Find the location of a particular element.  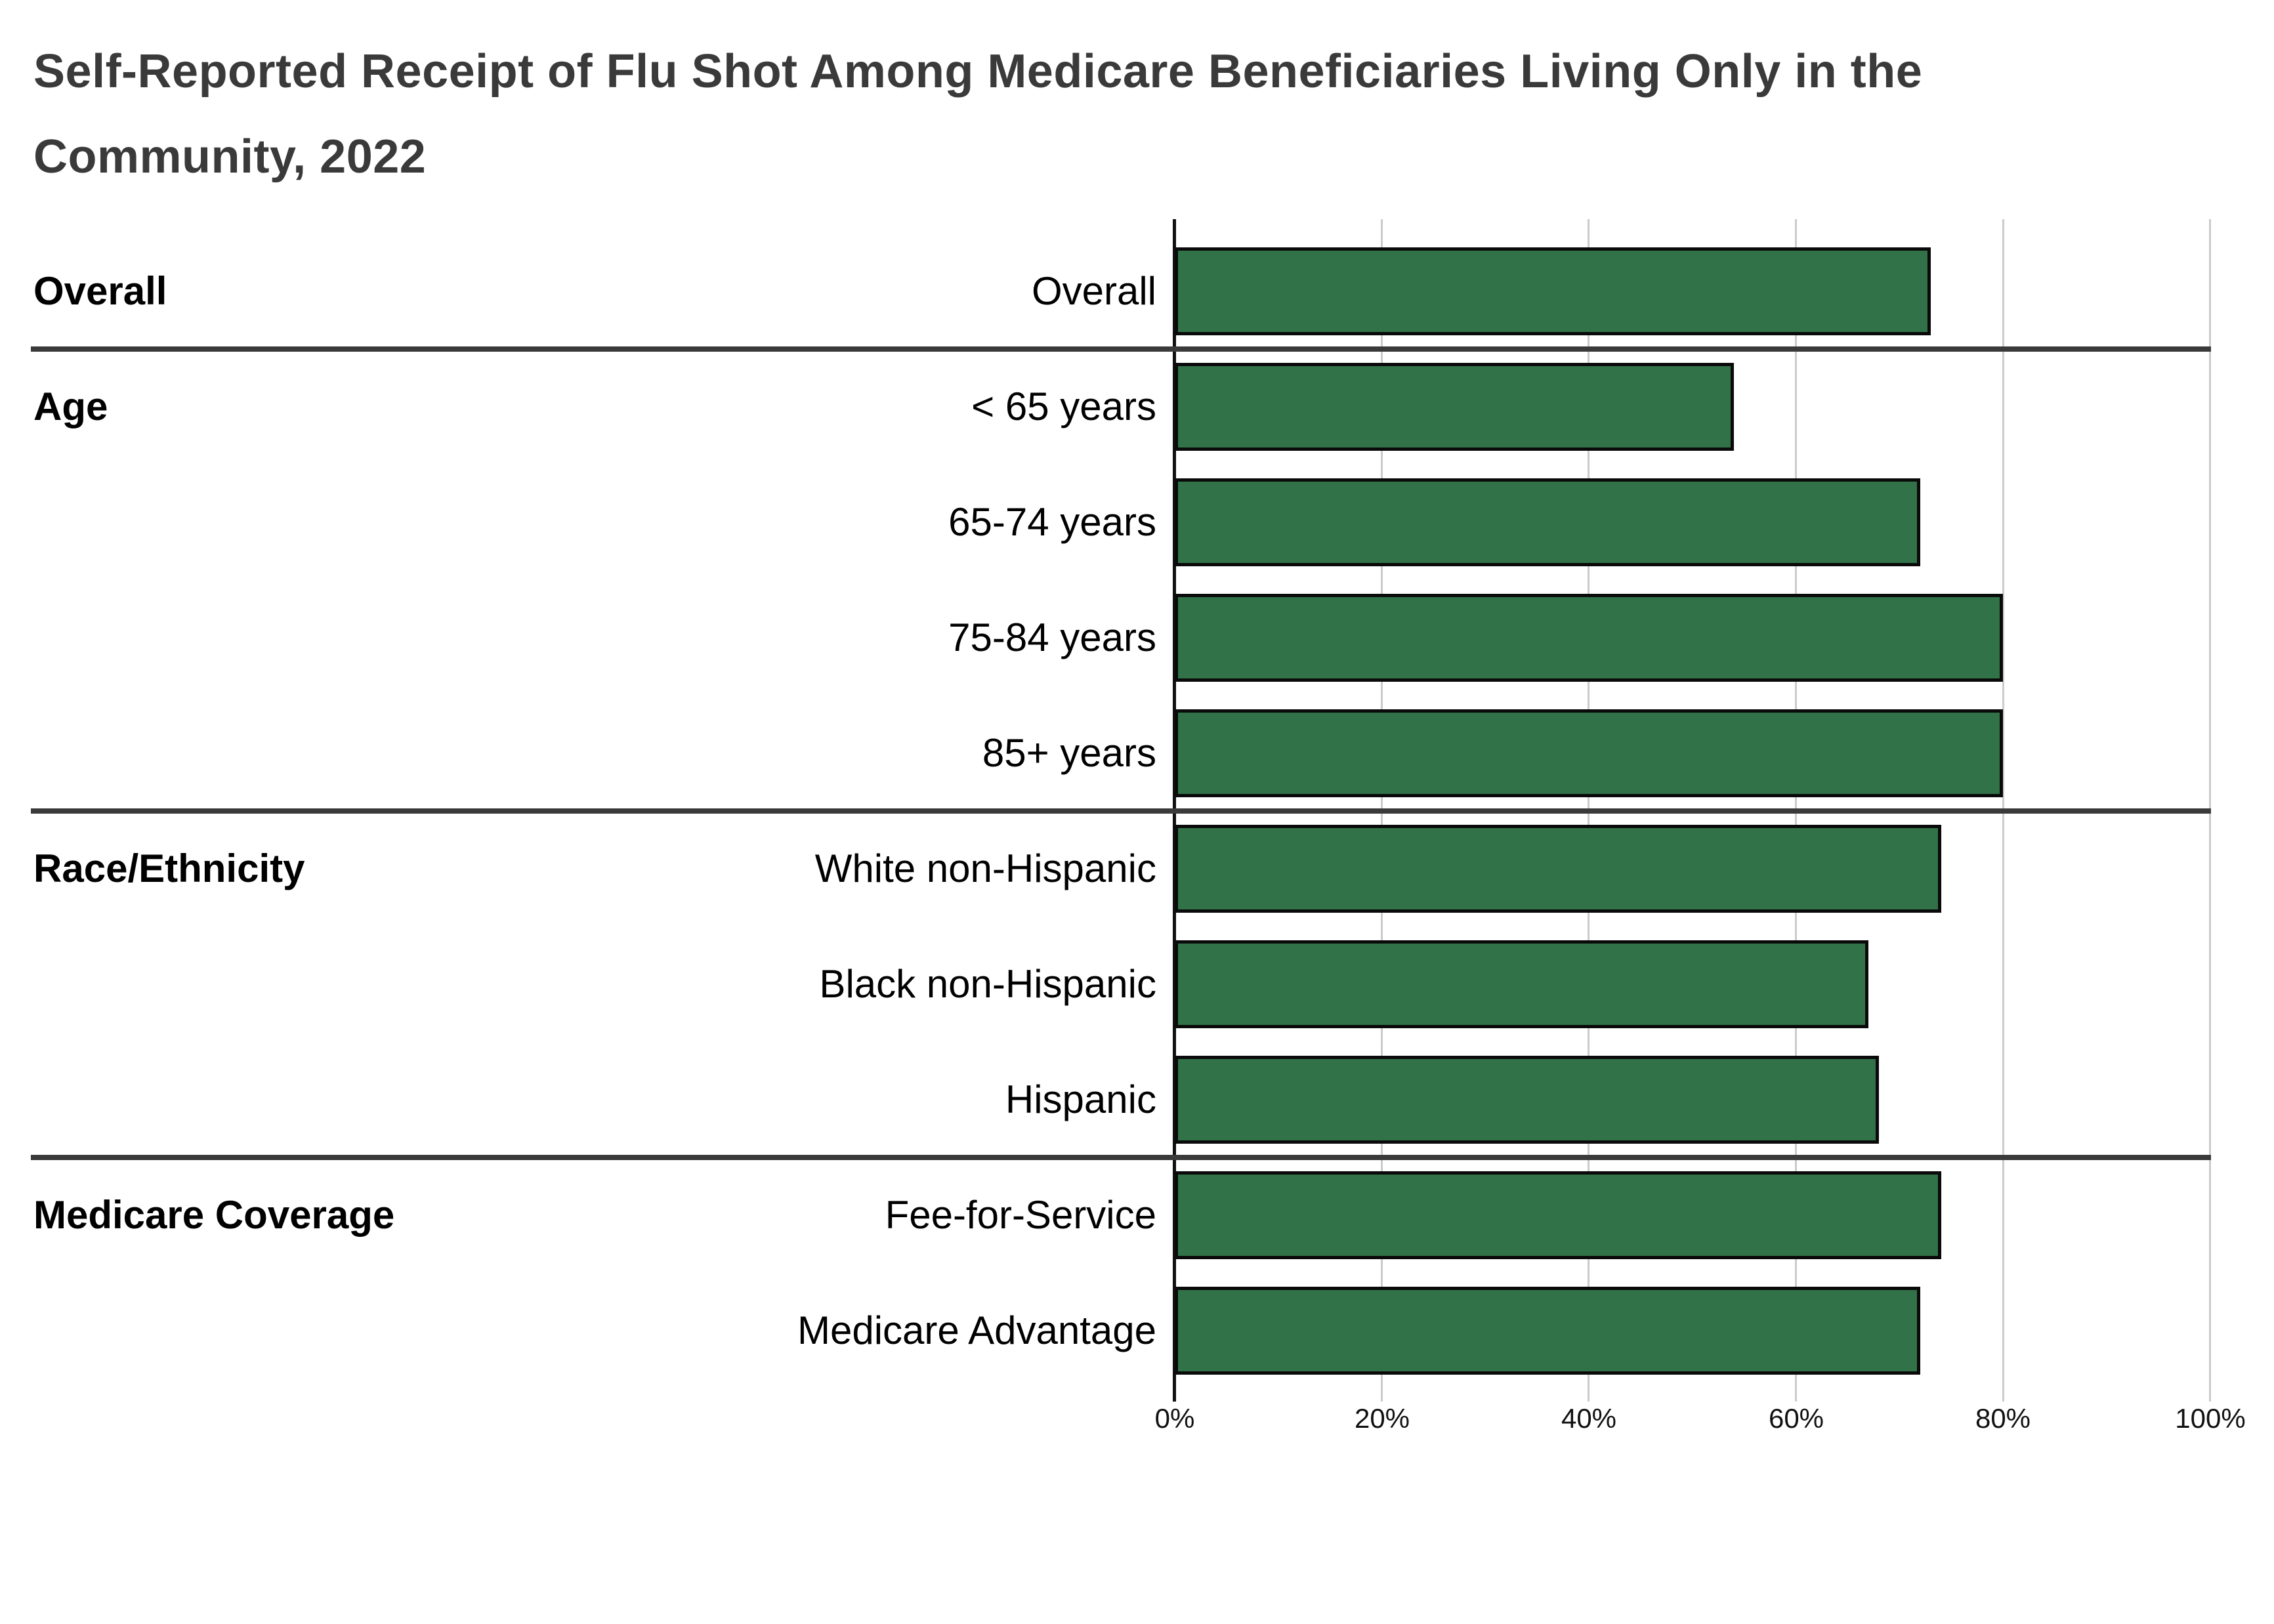

row-label: Fee-for-Service is located at coordinates (1020, 1215).